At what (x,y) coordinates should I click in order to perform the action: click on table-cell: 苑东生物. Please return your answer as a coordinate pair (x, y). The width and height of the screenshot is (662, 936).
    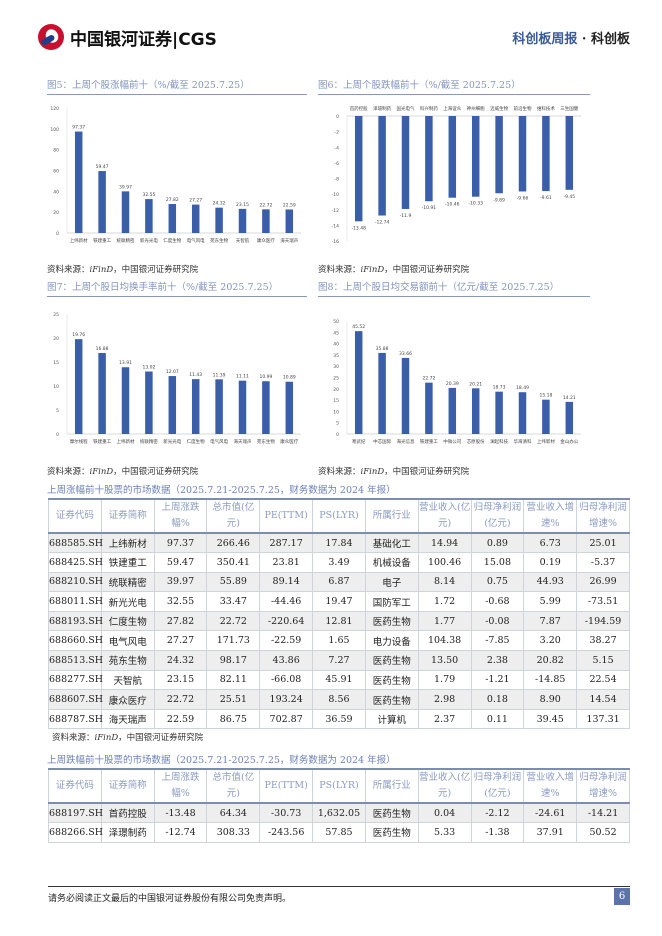
    Looking at the image, I should click on (127, 660).